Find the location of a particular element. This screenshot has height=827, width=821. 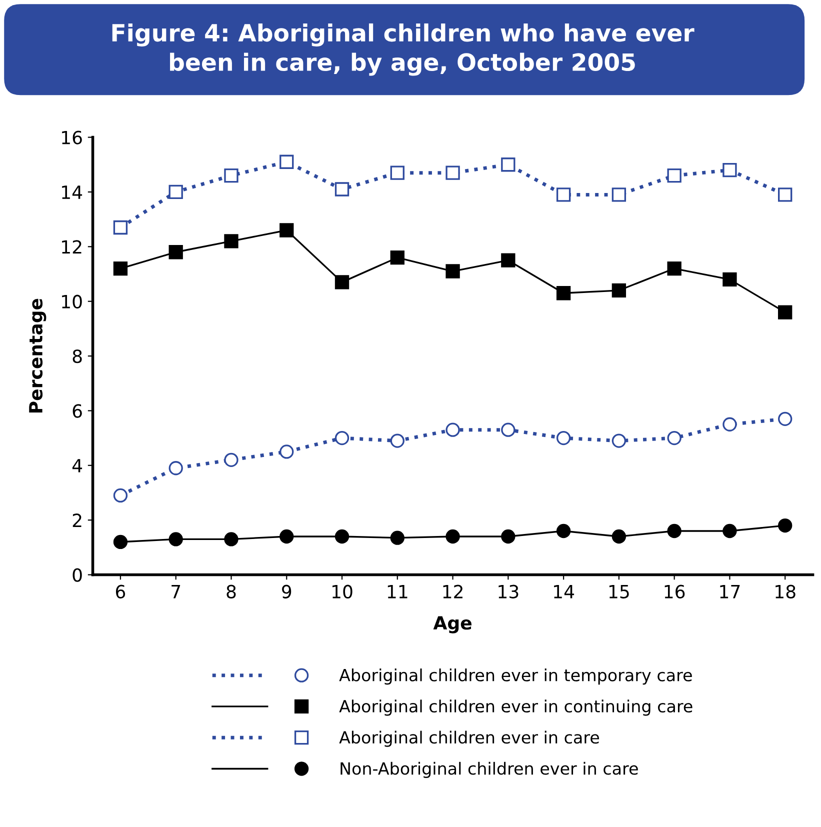

y-tick-label: 10 is located at coordinates (72, 301).